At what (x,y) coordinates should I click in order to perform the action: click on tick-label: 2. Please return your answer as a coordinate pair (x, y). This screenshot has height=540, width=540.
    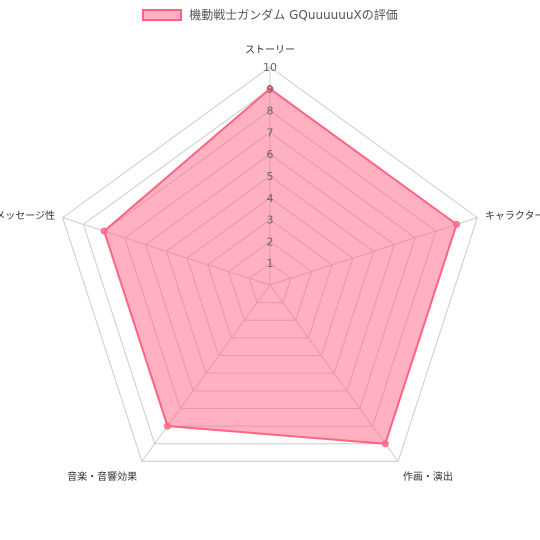
    Looking at the image, I should click on (270, 241).